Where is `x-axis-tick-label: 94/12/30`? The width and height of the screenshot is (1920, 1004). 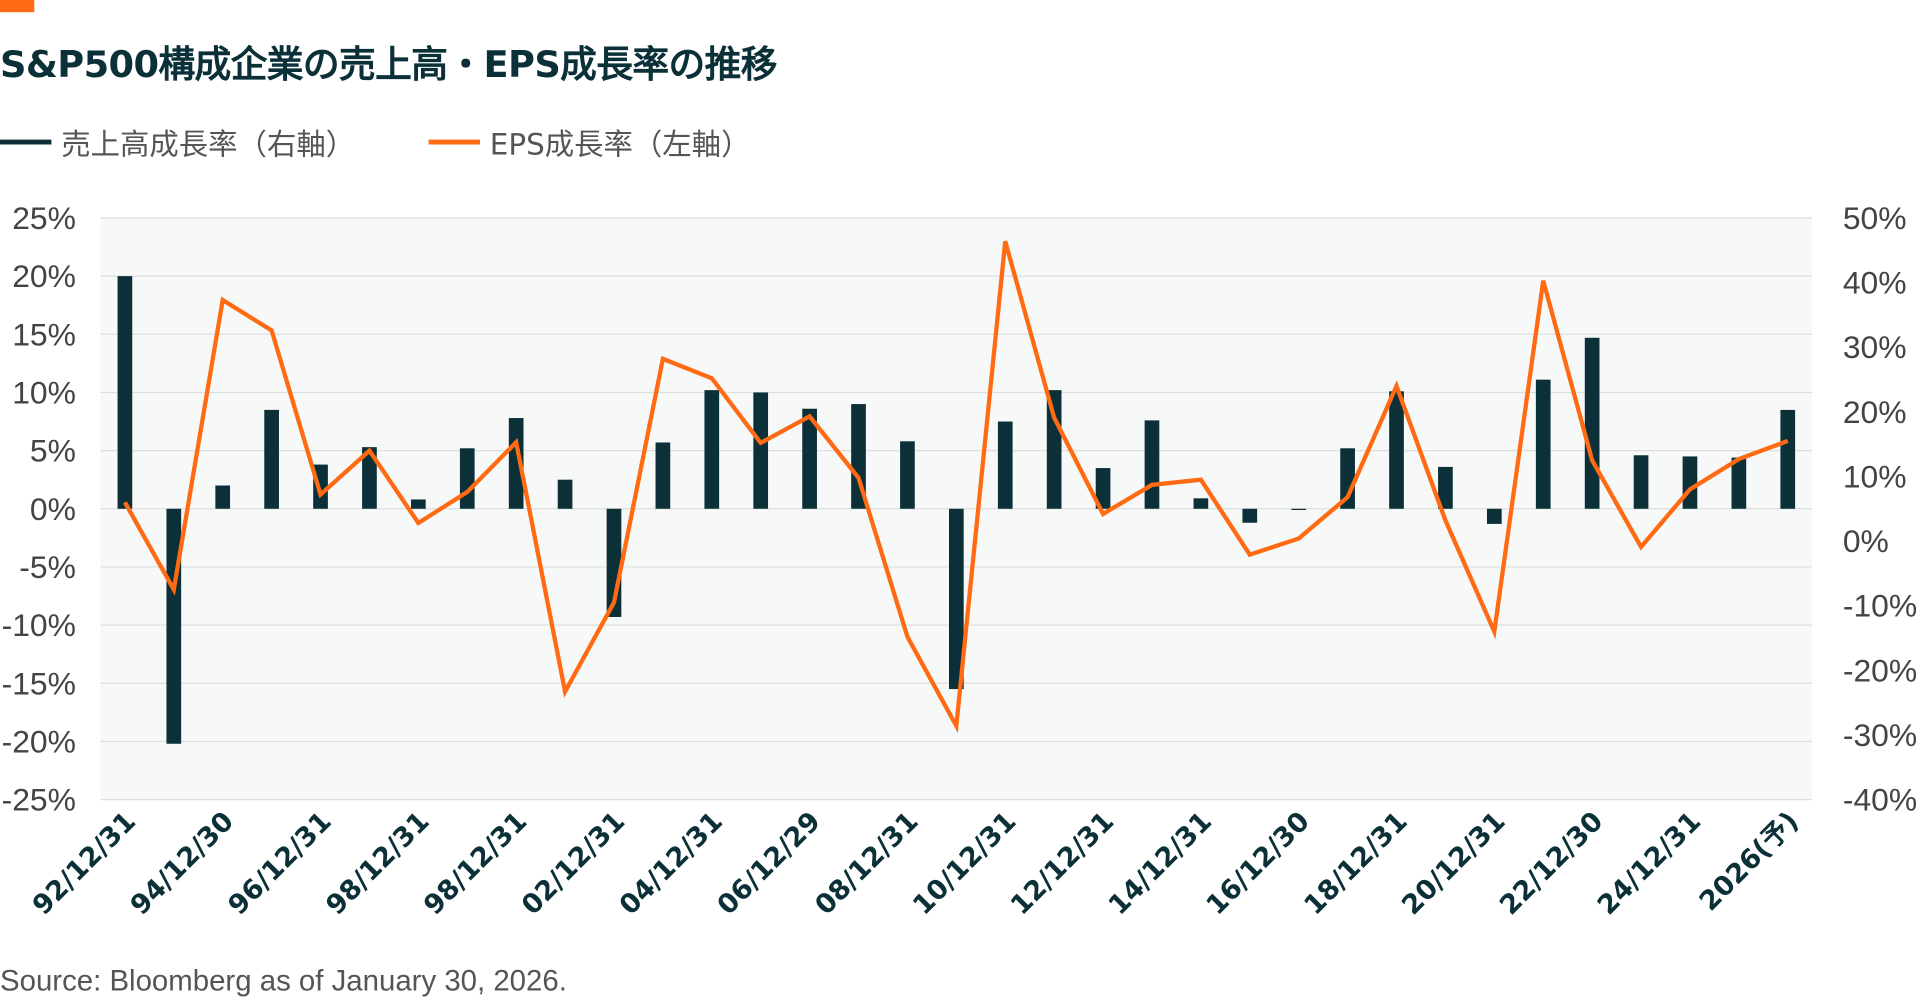
x-axis-tick-label: 94/12/30 is located at coordinates (182, 863).